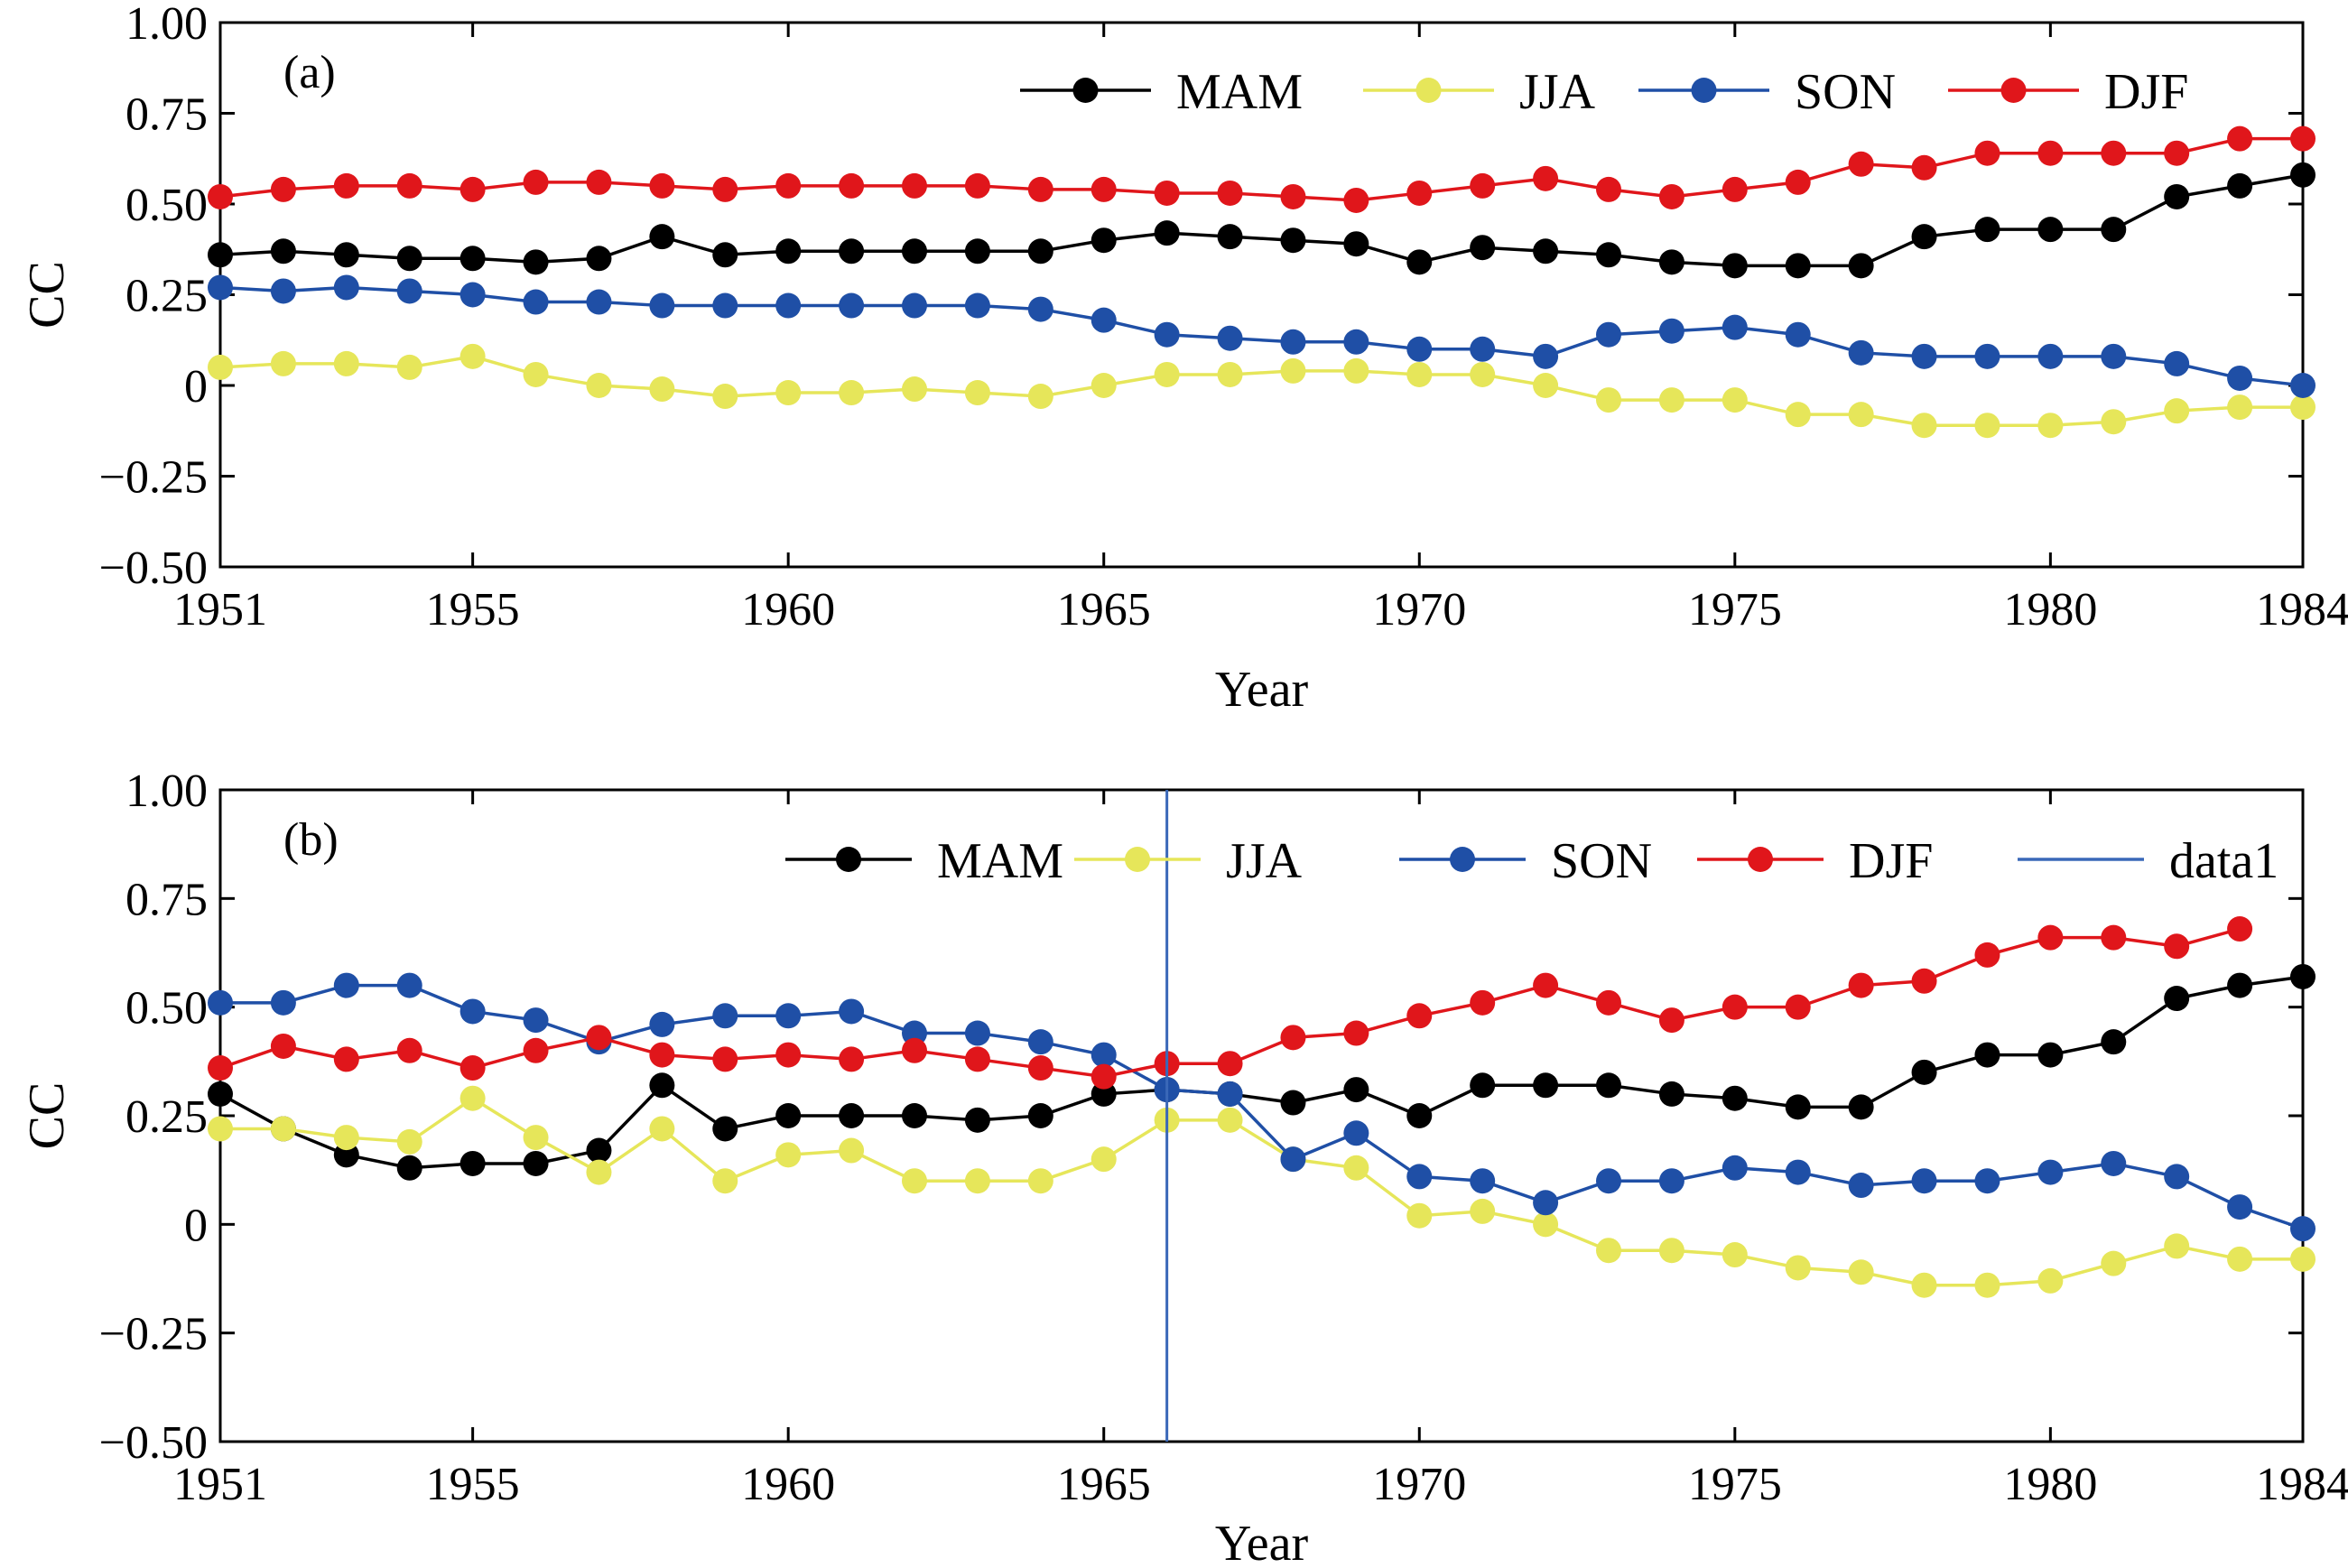 The image size is (2348, 1568). What do you see at coordinates (1262, 1191) in the screenshot?
I see `panel-b-series-line-jja` at bounding box center [1262, 1191].